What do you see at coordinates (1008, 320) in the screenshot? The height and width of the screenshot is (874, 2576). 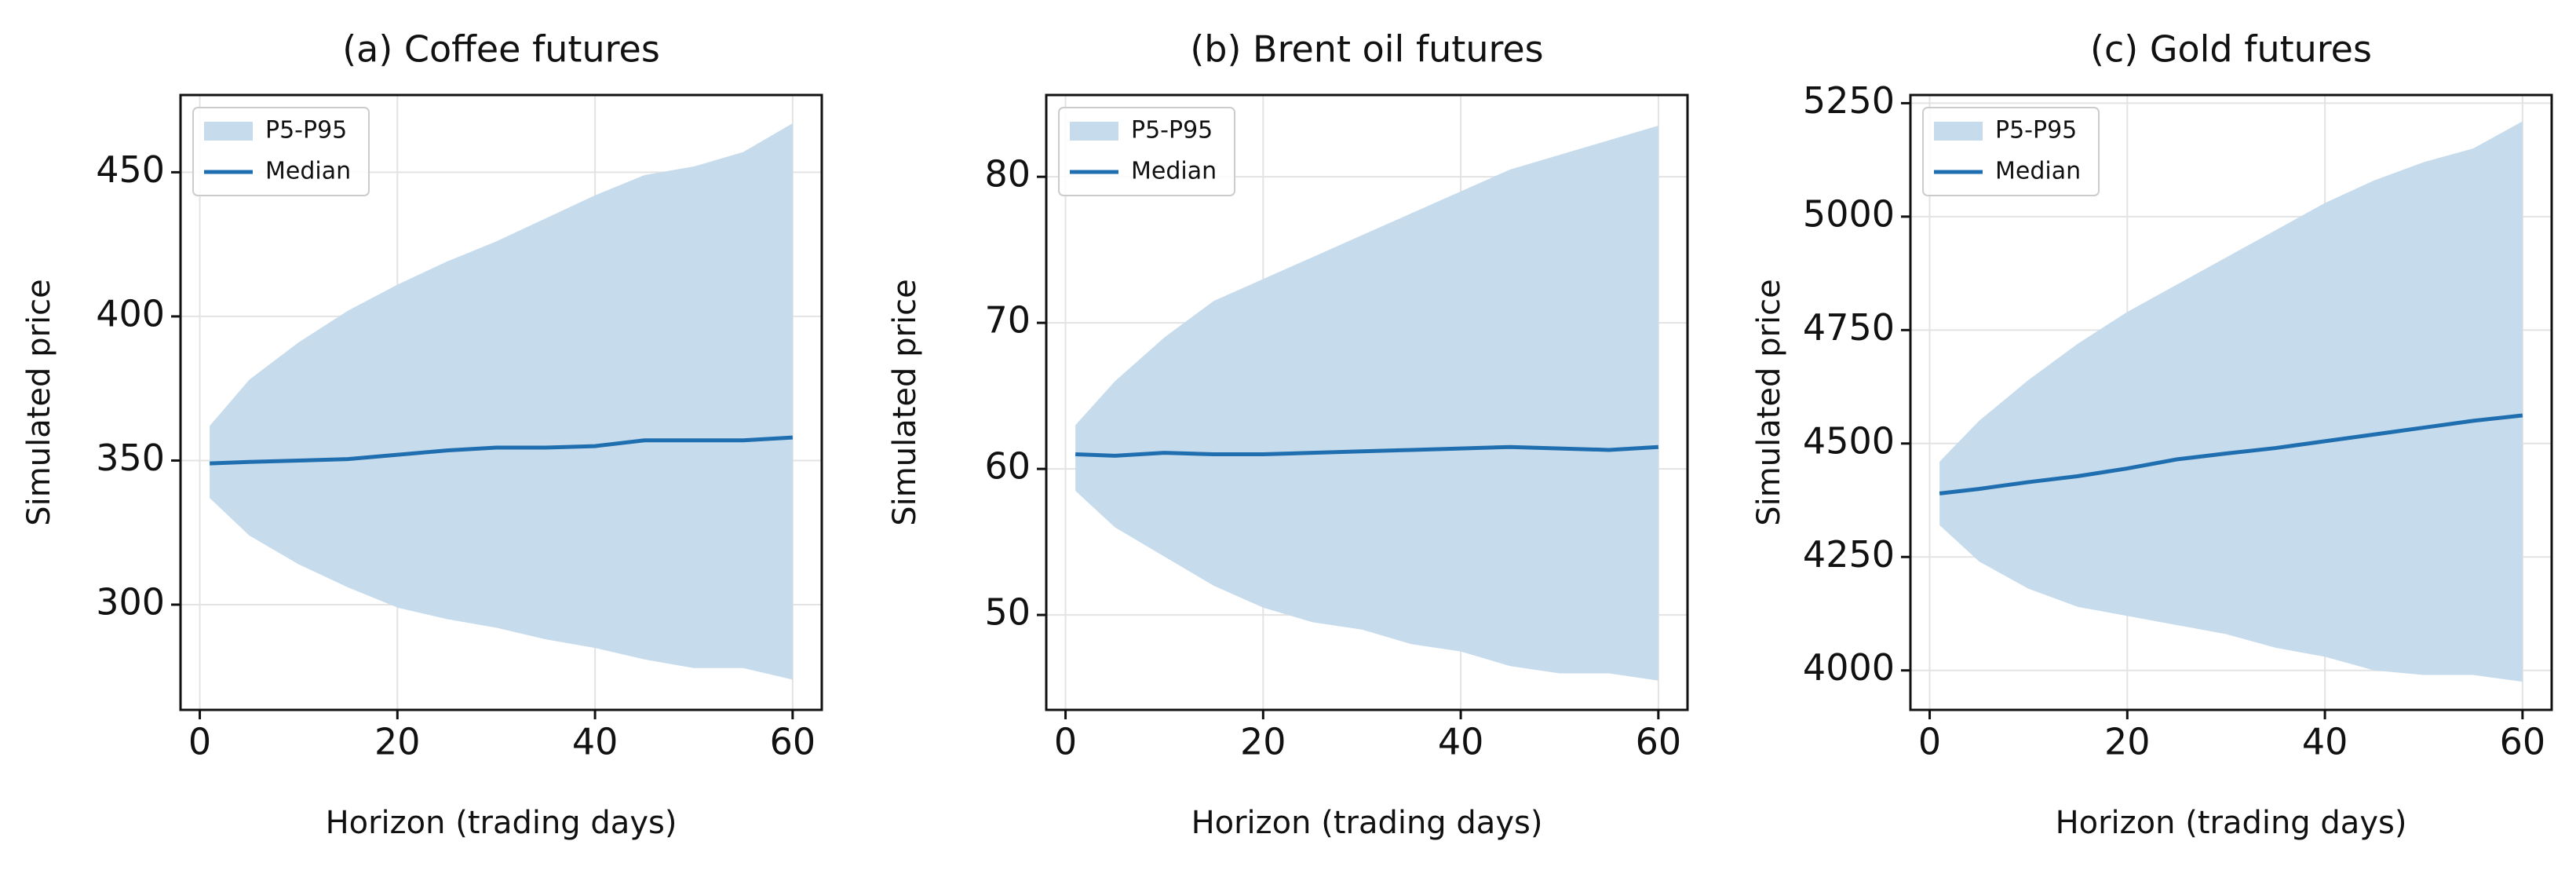 I see `y-tick-label: 70` at bounding box center [1008, 320].